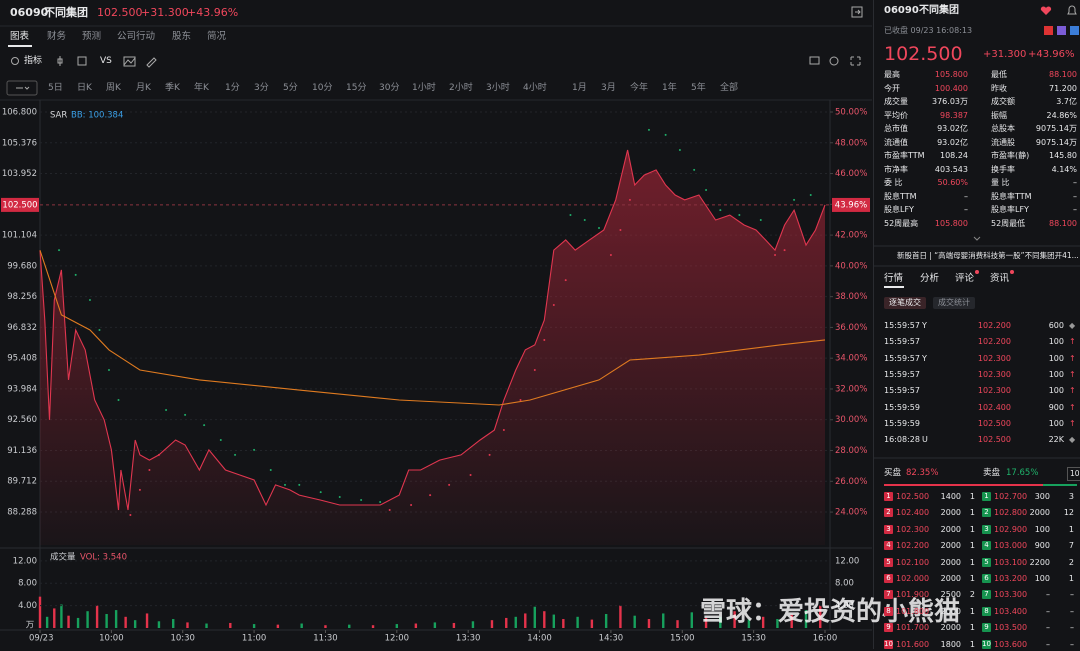 This screenshot has height=651, width=1080. I want to click on period-button: 年K, so click(201, 88).